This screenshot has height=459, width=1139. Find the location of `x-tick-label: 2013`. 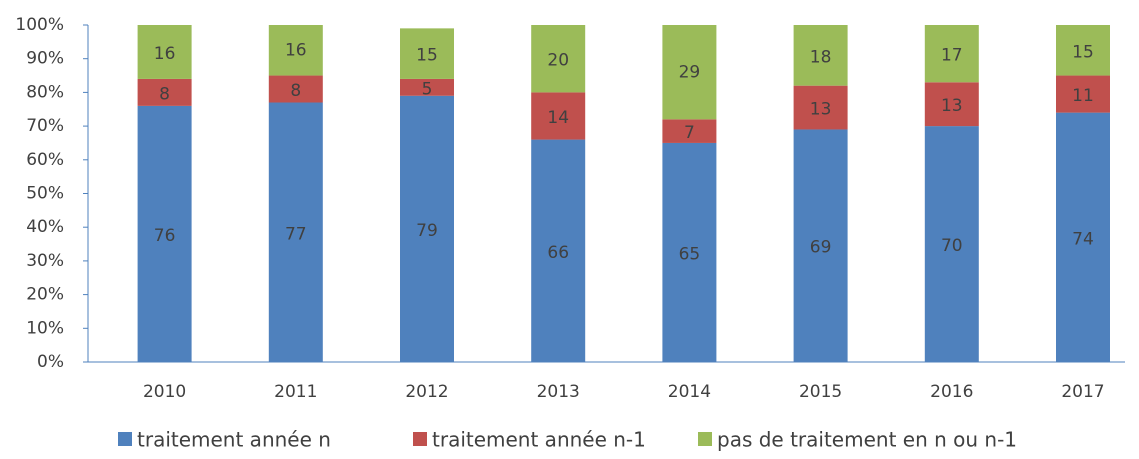

x-tick-label: 2013 is located at coordinates (558, 392).